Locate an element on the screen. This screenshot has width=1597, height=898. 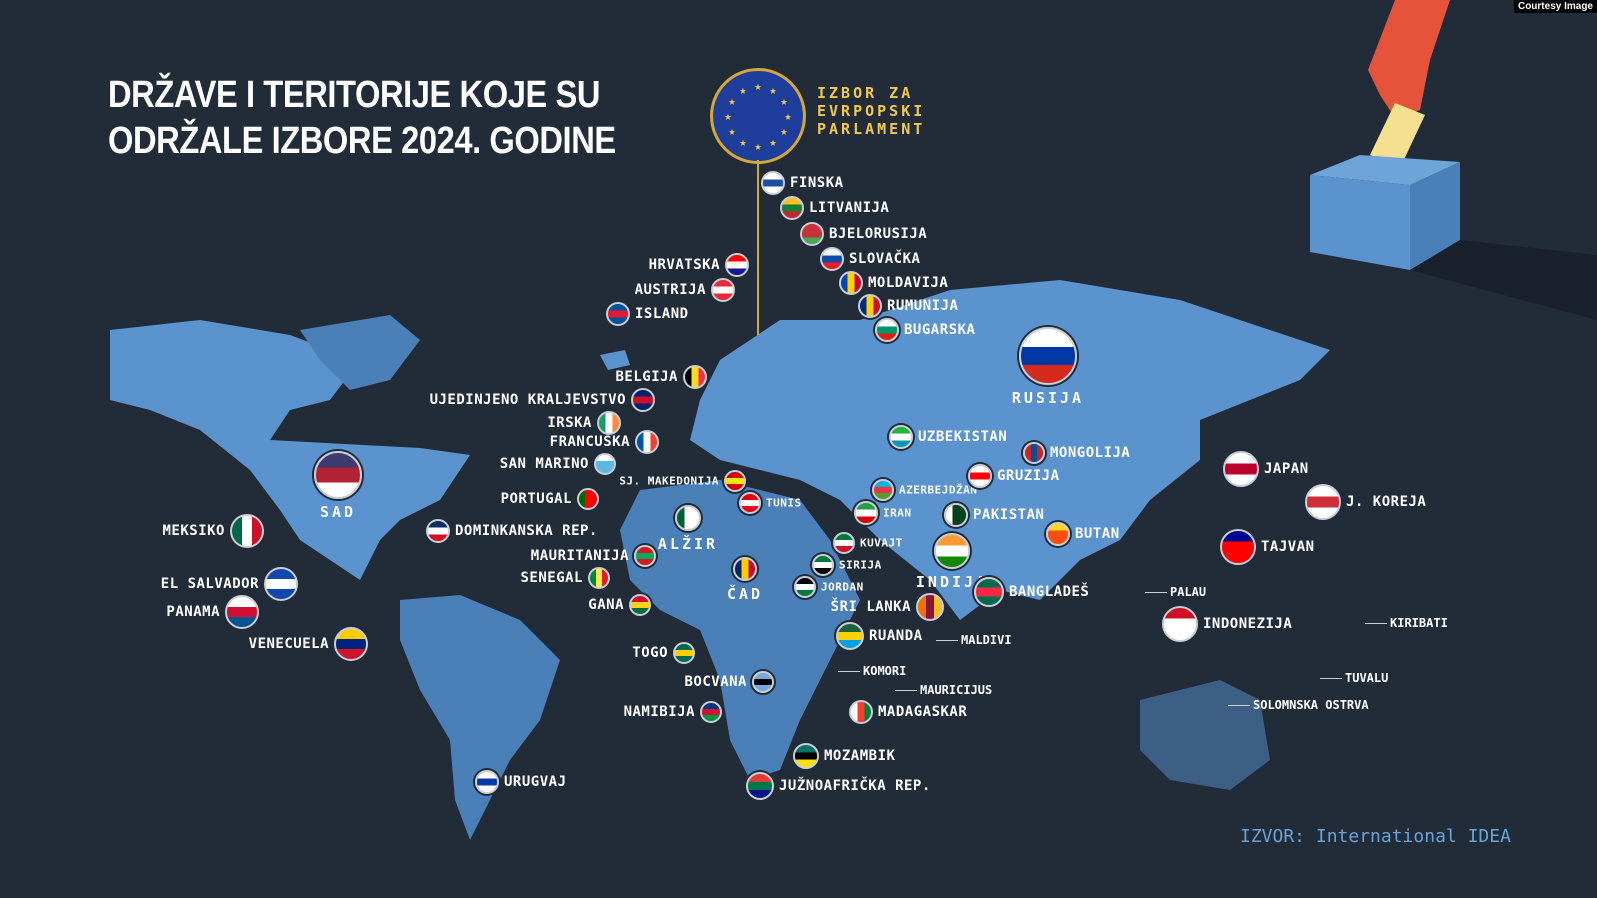
country-label-azerbejdzan: AZERBEJDŽAN is located at coordinates (938, 490).